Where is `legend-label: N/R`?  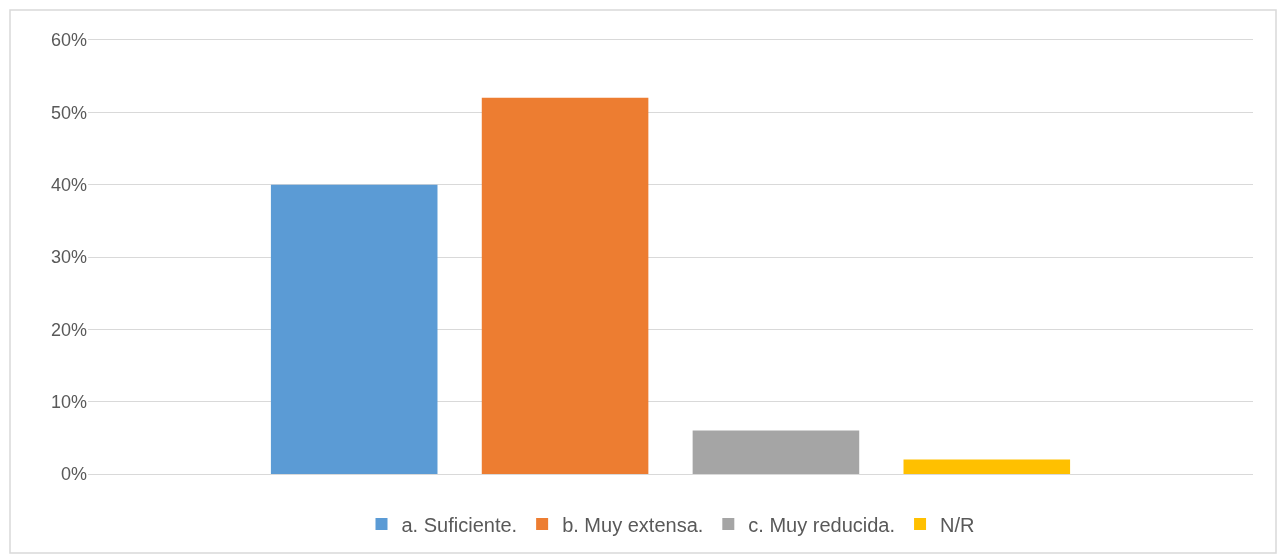 legend-label: N/R is located at coordinates (957, 524).